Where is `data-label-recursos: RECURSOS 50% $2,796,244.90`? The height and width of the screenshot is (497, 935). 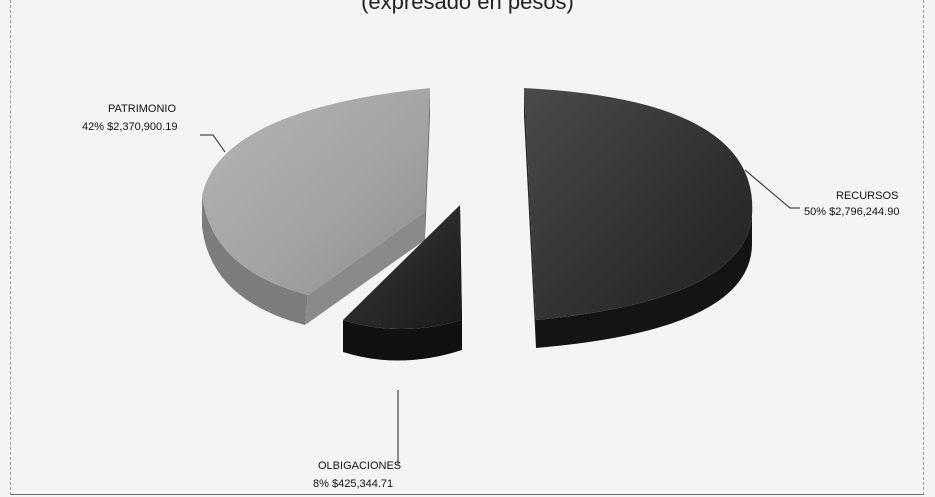 data-label-recursos: RECURSOS 50% $2,796,244.90 is located at coordinates (851, 204).